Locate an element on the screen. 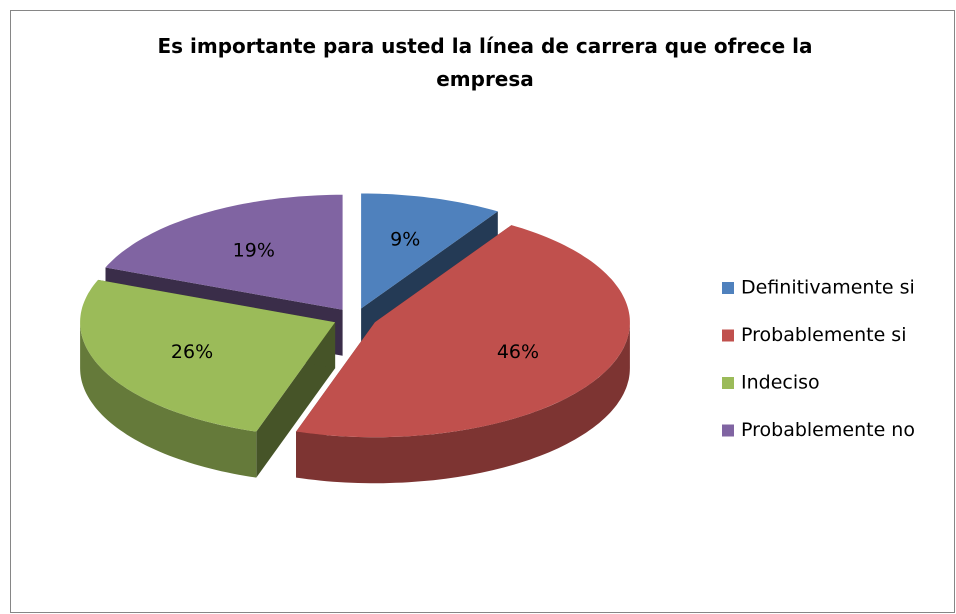  data-label: 46% is located at coordinates (518, 352).